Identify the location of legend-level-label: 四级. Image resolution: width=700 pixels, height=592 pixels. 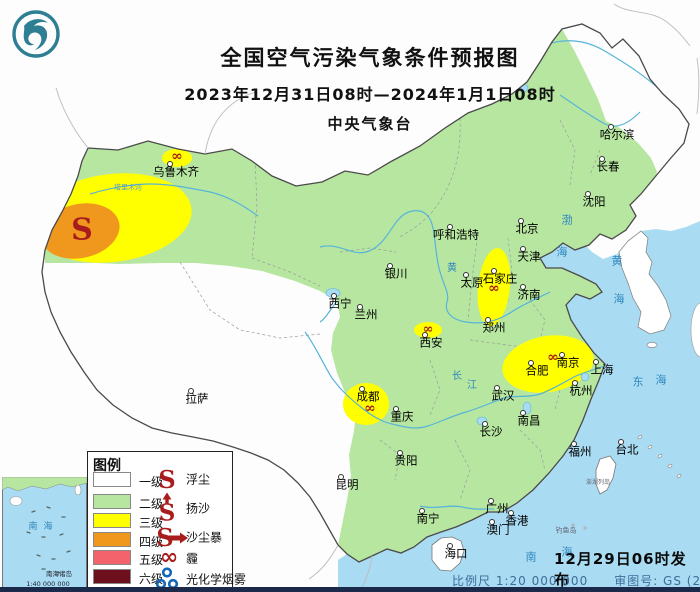
(151, 542).